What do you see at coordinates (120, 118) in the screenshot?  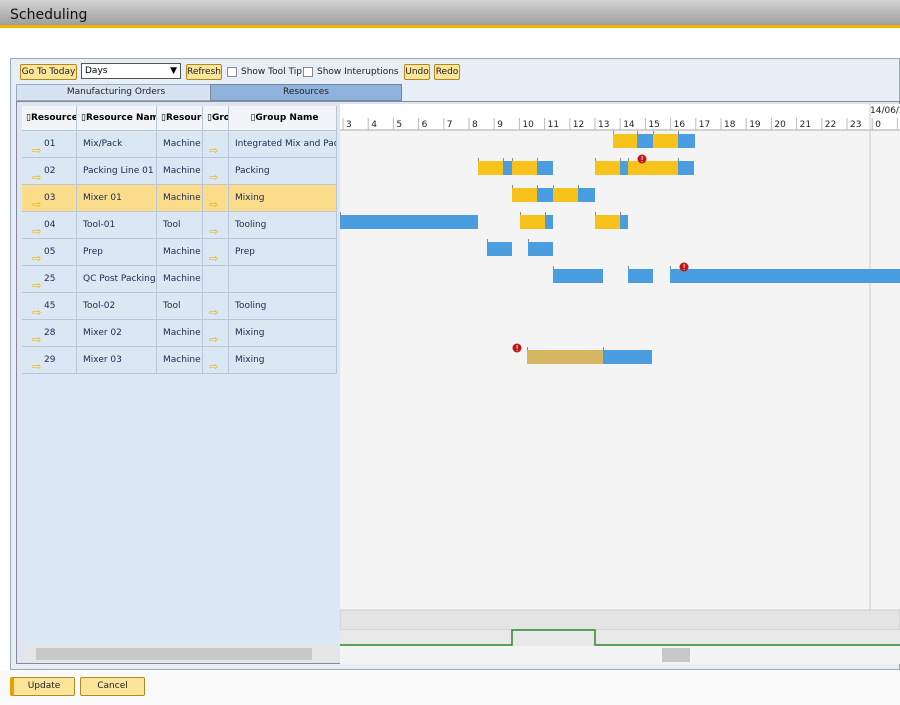 I see `header-text: Resource Name` at bounding box center [120, 118].